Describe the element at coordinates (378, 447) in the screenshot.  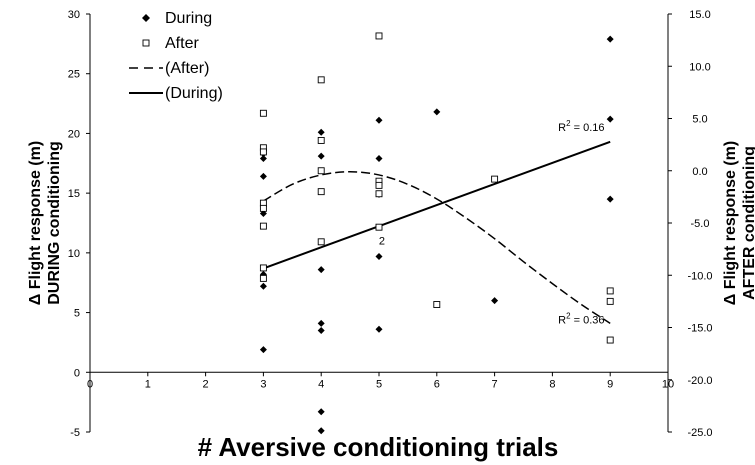
I see `x-axis-title: # Aversive conditioning trials` at that location.